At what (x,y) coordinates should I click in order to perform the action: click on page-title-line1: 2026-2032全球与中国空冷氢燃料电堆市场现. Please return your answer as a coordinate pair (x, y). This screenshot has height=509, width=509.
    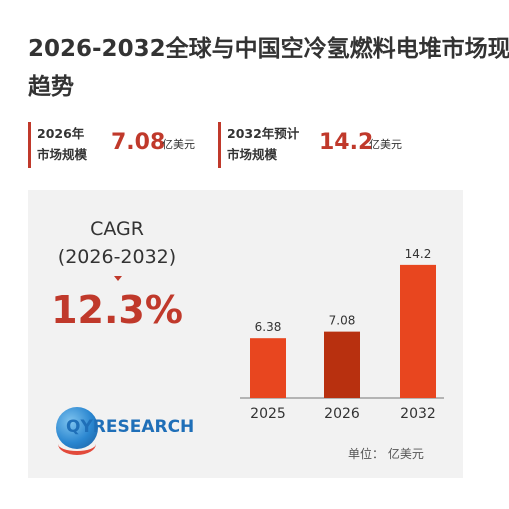
    Looking at the image, I should click on (268, 49).